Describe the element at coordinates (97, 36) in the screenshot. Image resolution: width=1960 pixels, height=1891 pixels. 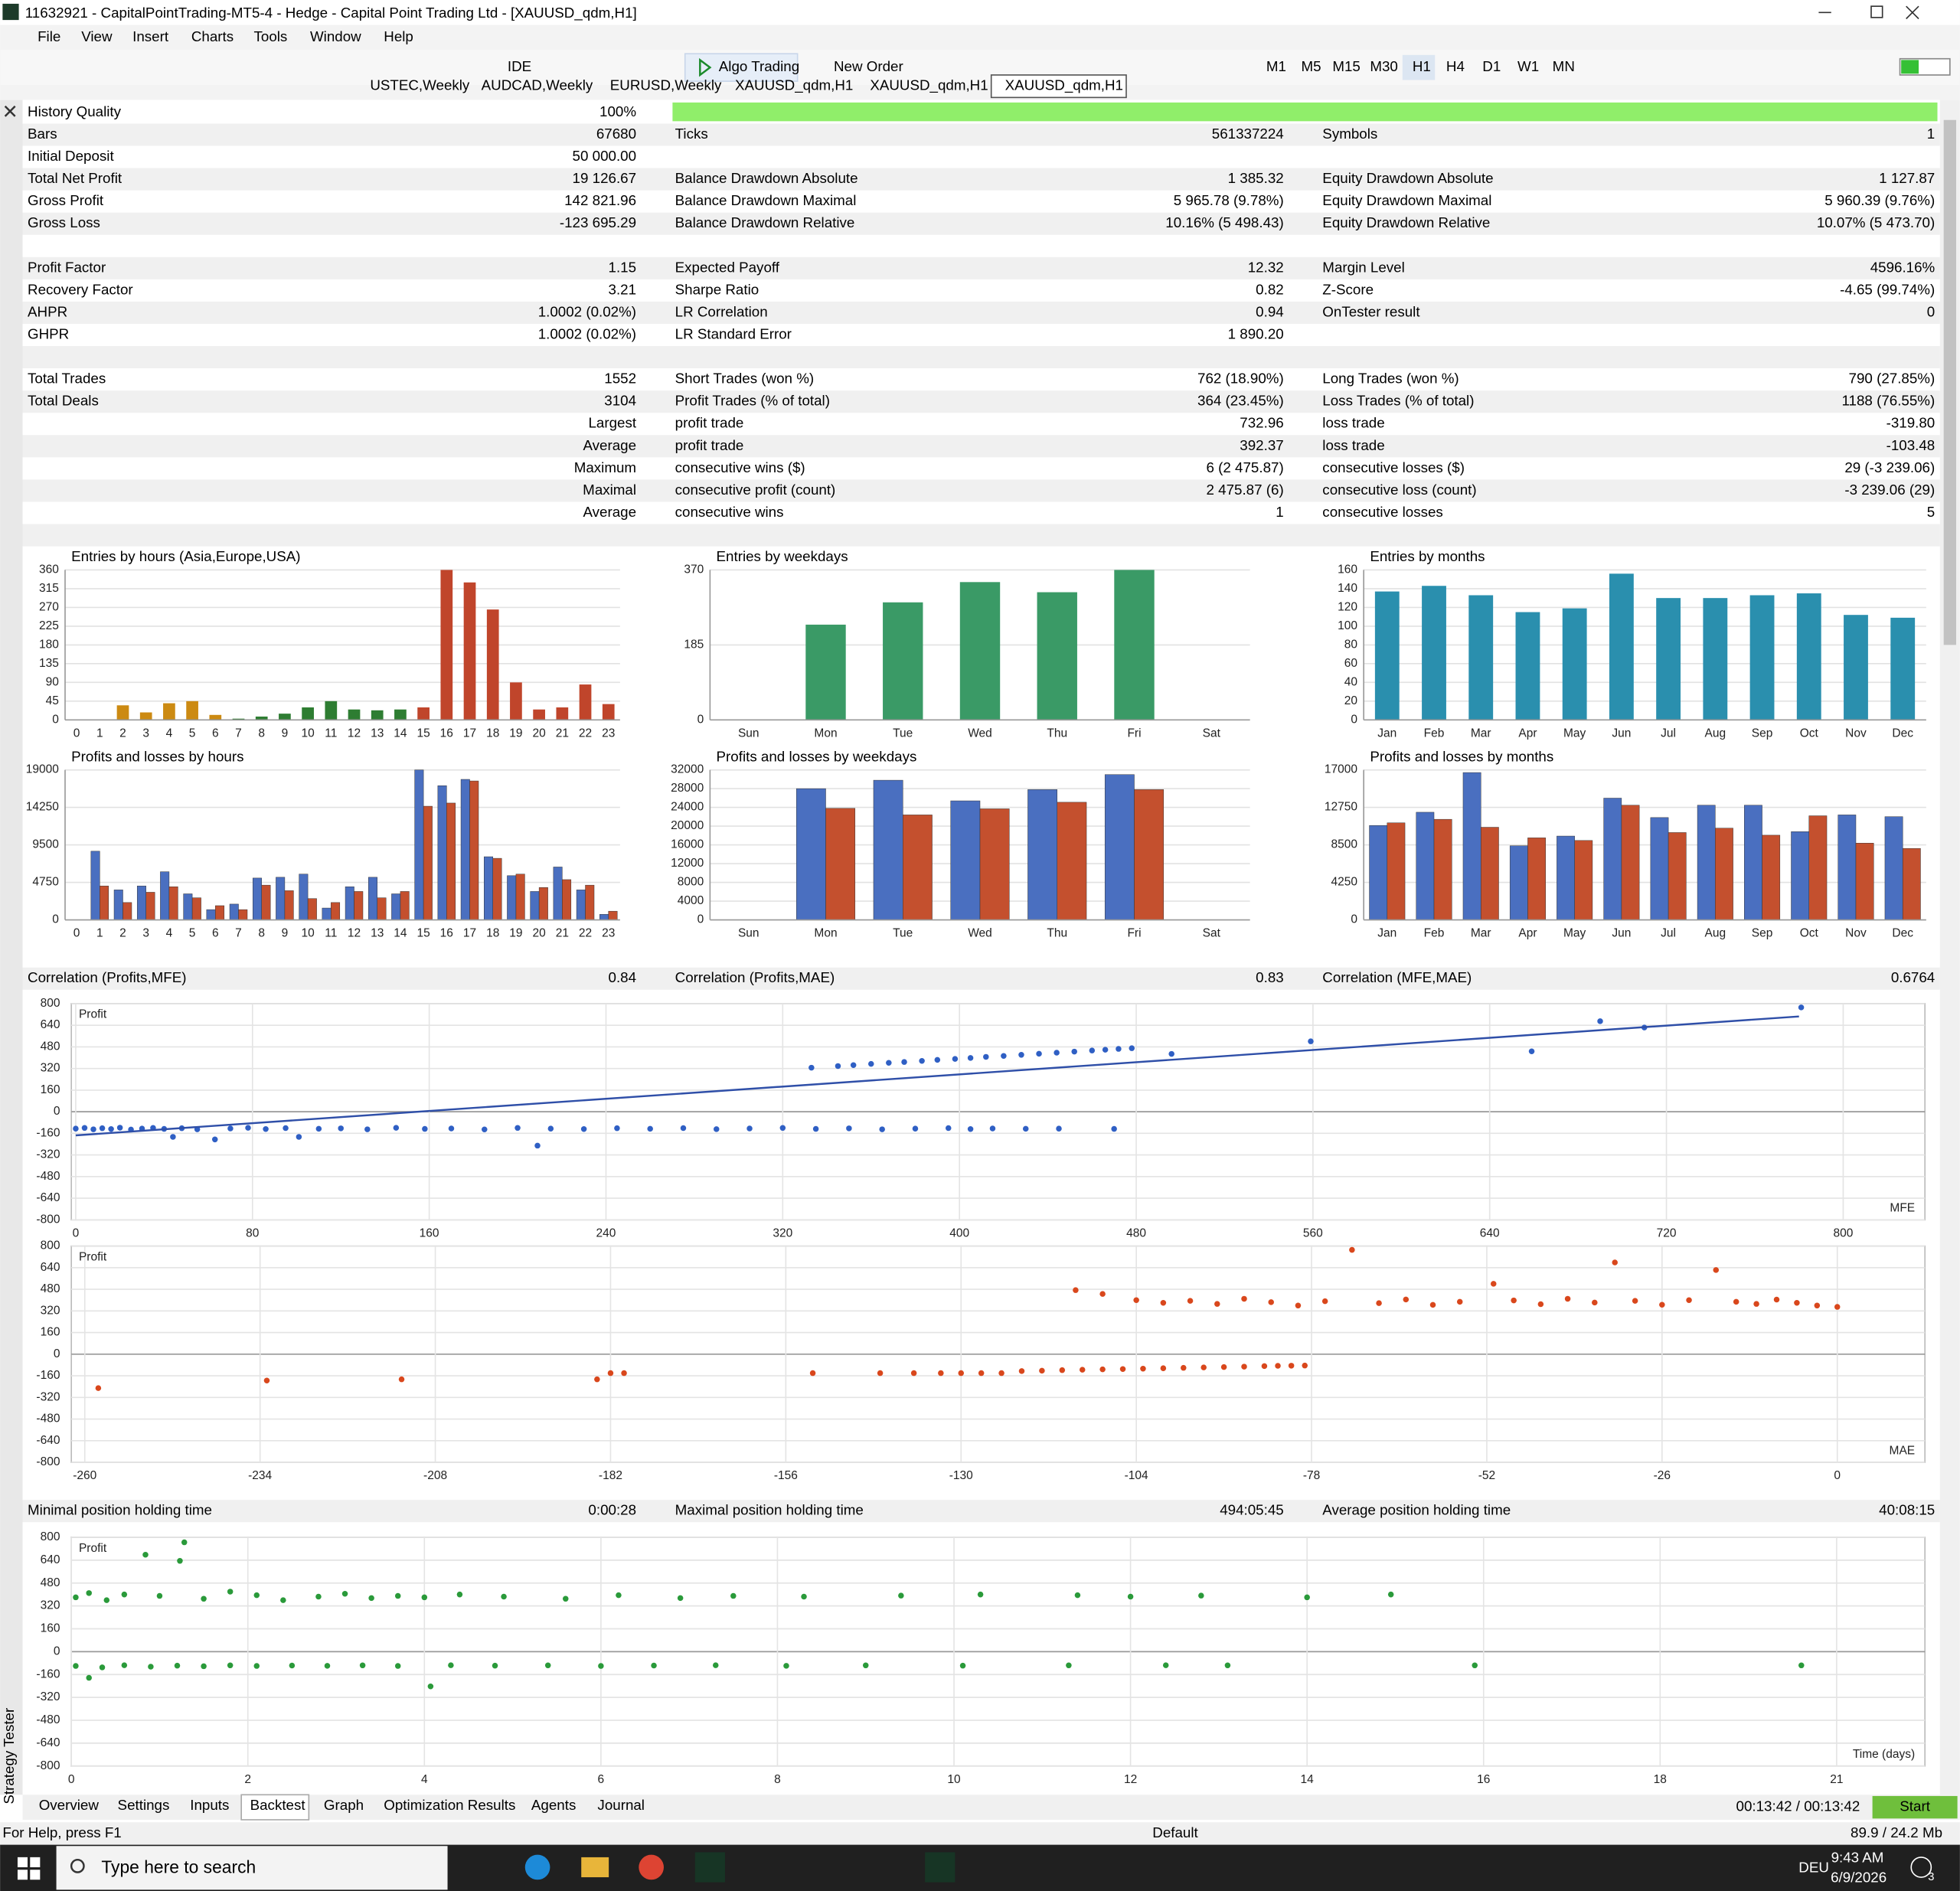
I see `menu-item: View` at that location.